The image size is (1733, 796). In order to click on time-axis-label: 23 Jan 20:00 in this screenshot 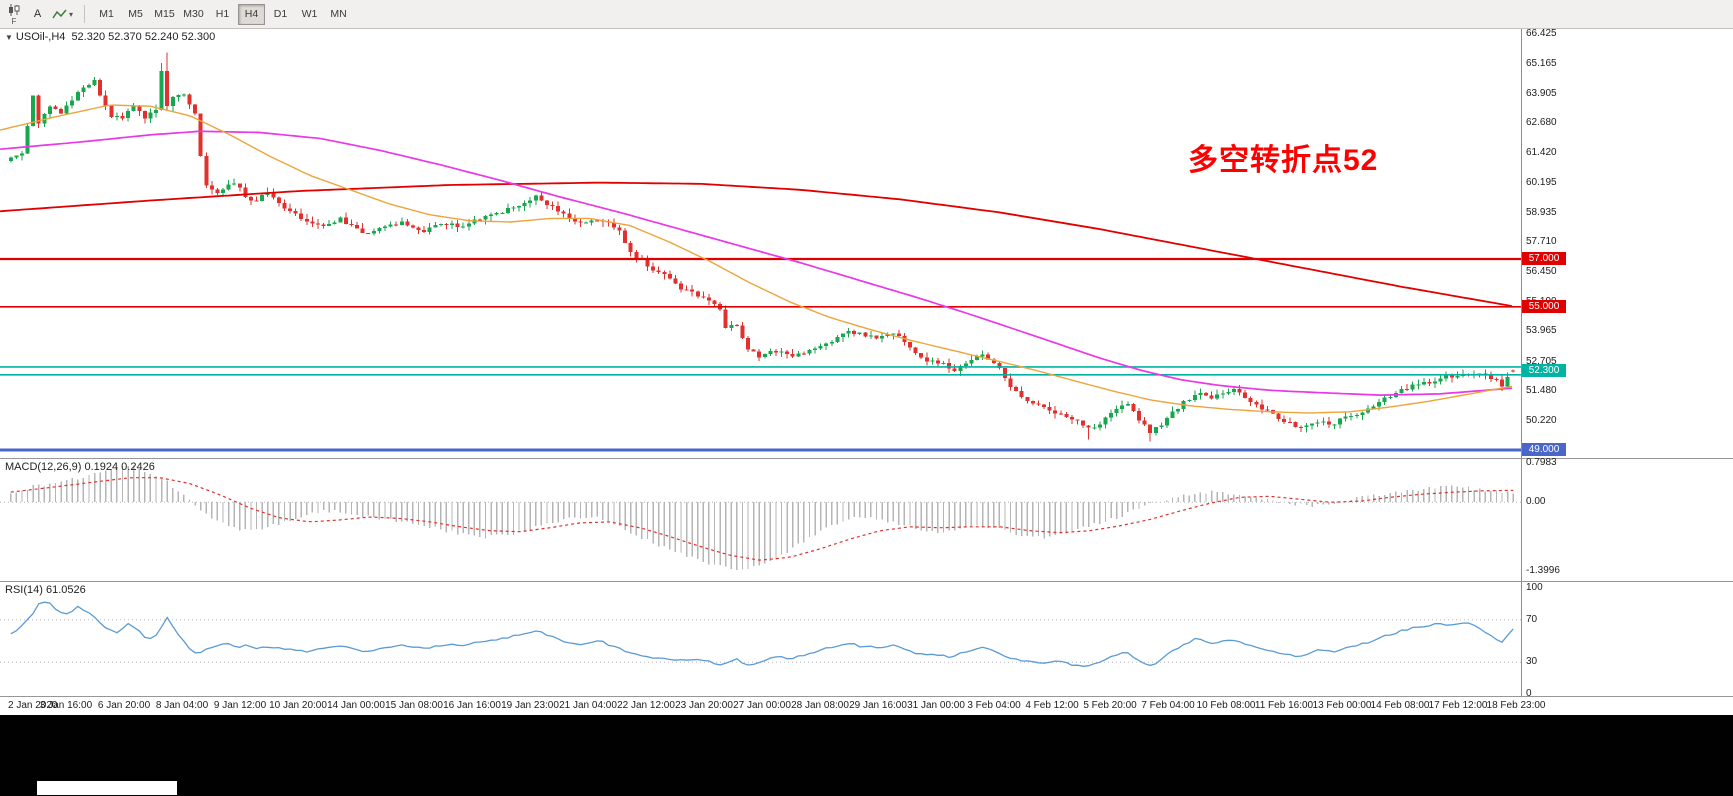, I will do `click(704, 705)`.